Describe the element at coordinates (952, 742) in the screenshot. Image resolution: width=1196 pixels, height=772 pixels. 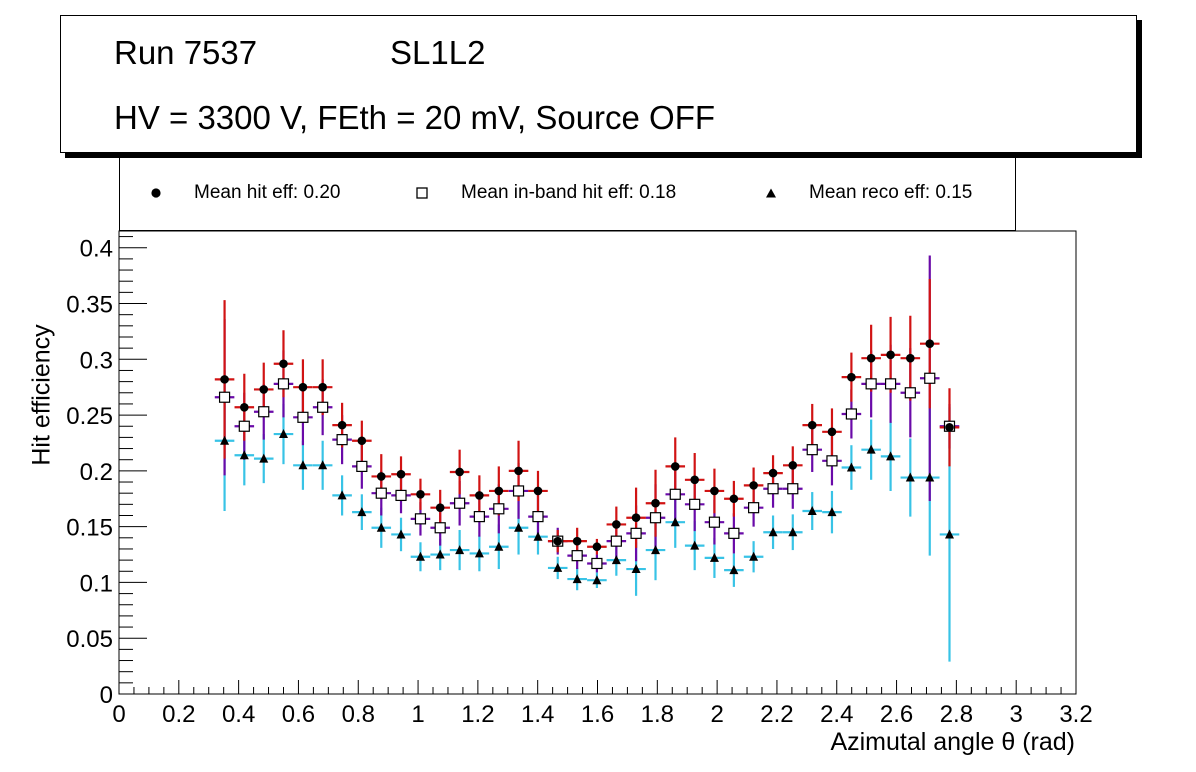
I see `x-axis-label: Azimutal angle θ (rad)` at that location.